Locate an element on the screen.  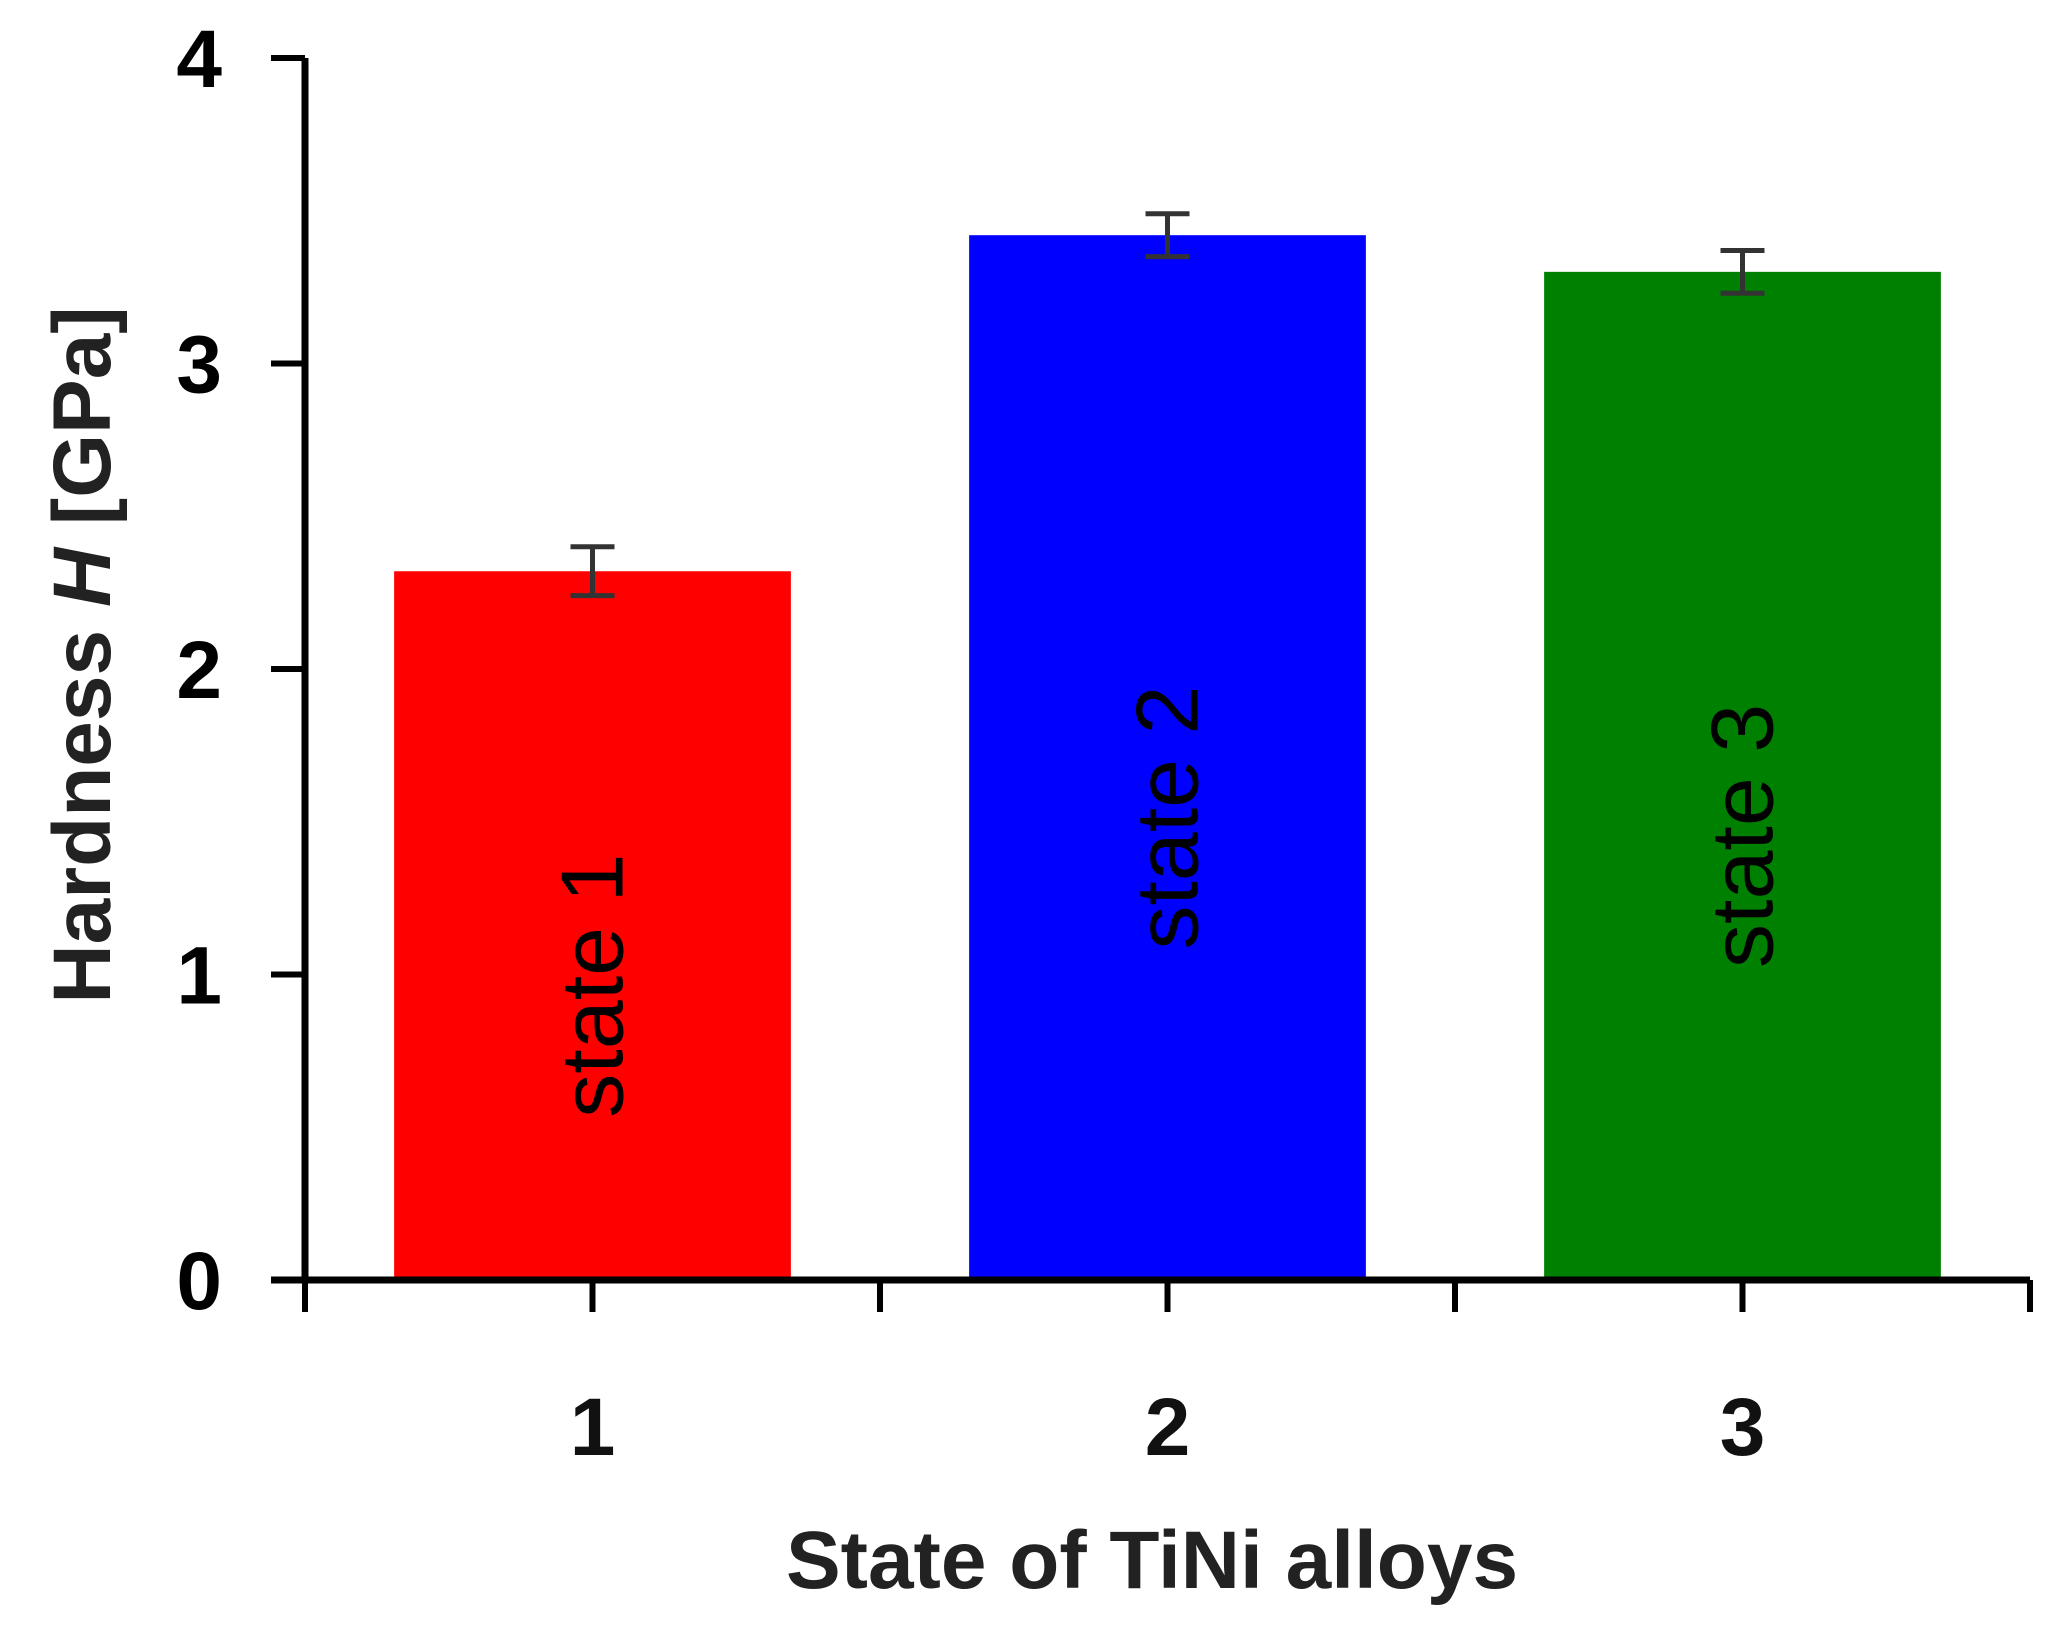
y-axis-title: Hardness H [GPa] is located at coordinates (82, 654).